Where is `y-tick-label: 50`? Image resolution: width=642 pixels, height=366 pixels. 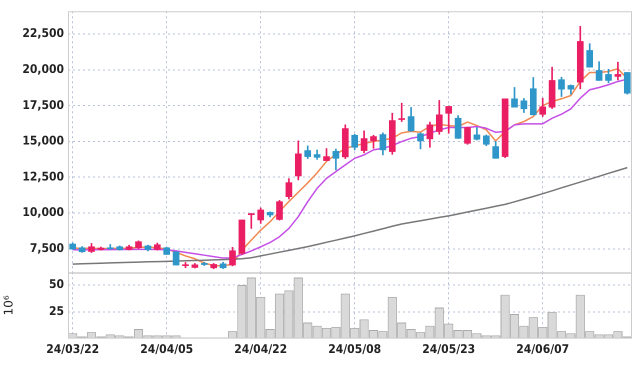
y-tick-label: 50 is located at coordinates (56, 284).